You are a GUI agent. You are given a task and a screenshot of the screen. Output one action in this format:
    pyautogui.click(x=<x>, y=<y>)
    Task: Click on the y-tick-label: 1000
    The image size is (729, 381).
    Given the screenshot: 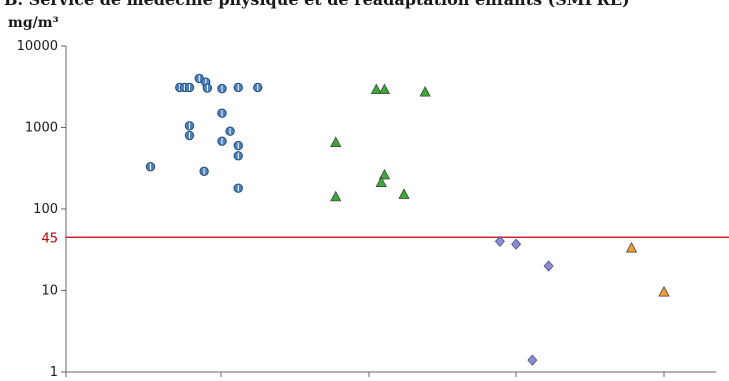 What is the action you would take?
    pyautogui.click(x=41, y=128)
    